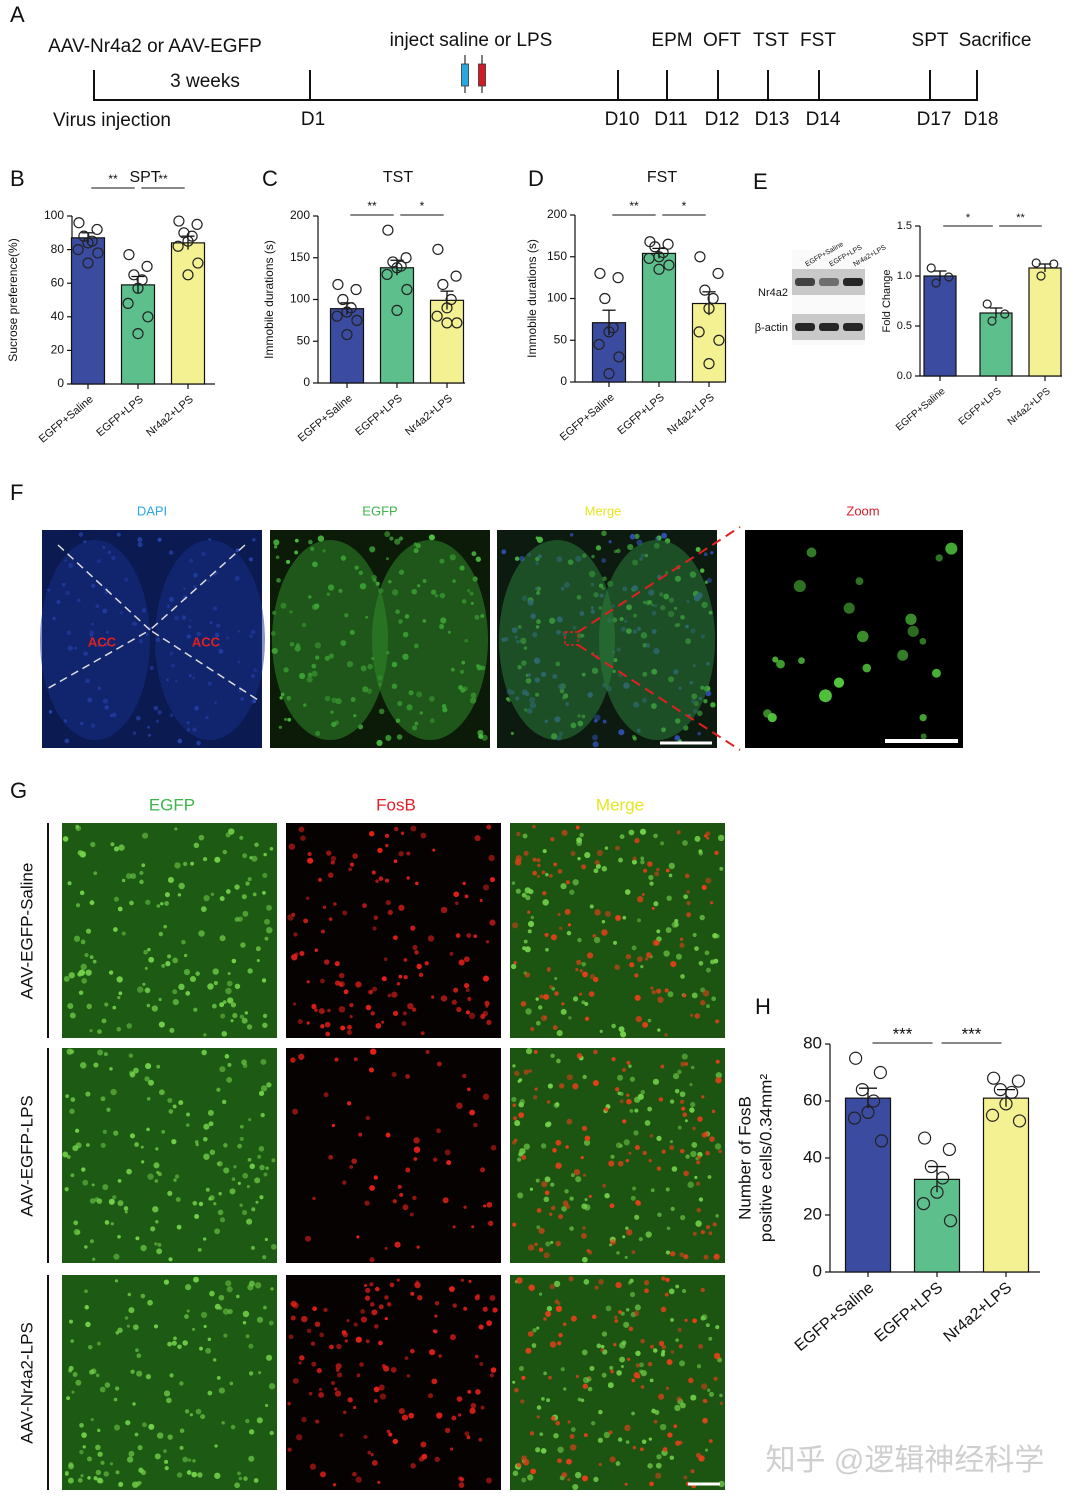 The image size is (1080, 1505). What do you see at coordinates (617, 930) in the screenshot?
I see `micrograph` at bounding box center [617, 930].